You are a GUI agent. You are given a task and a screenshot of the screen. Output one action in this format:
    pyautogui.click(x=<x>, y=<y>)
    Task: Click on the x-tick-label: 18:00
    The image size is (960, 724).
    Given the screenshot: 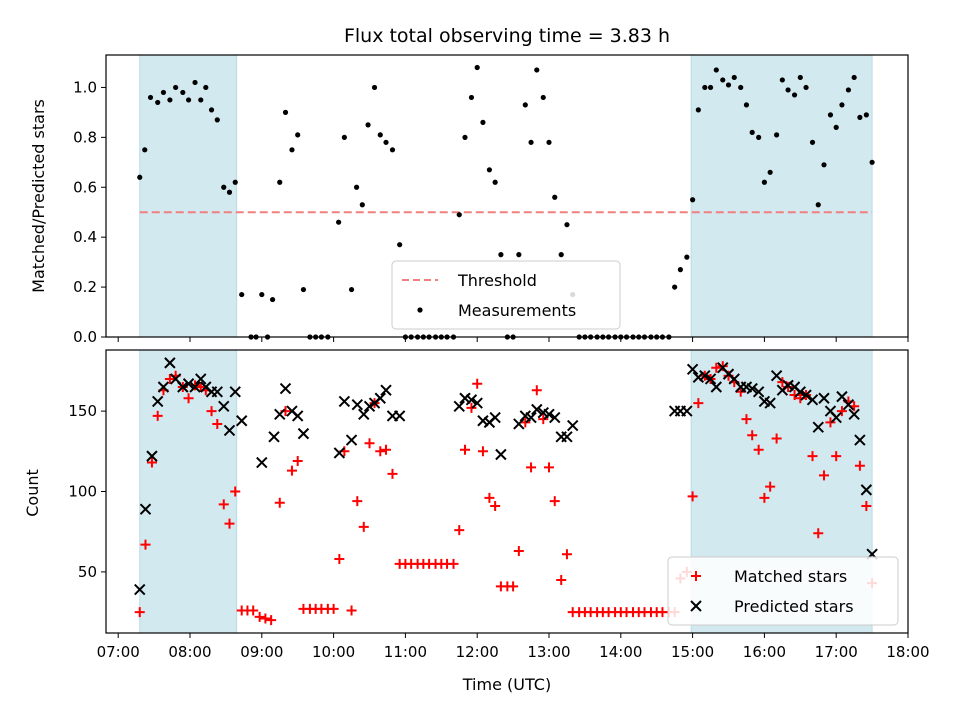 What is the action you would take?
    pyautogui.click(x=907, y=652)
    